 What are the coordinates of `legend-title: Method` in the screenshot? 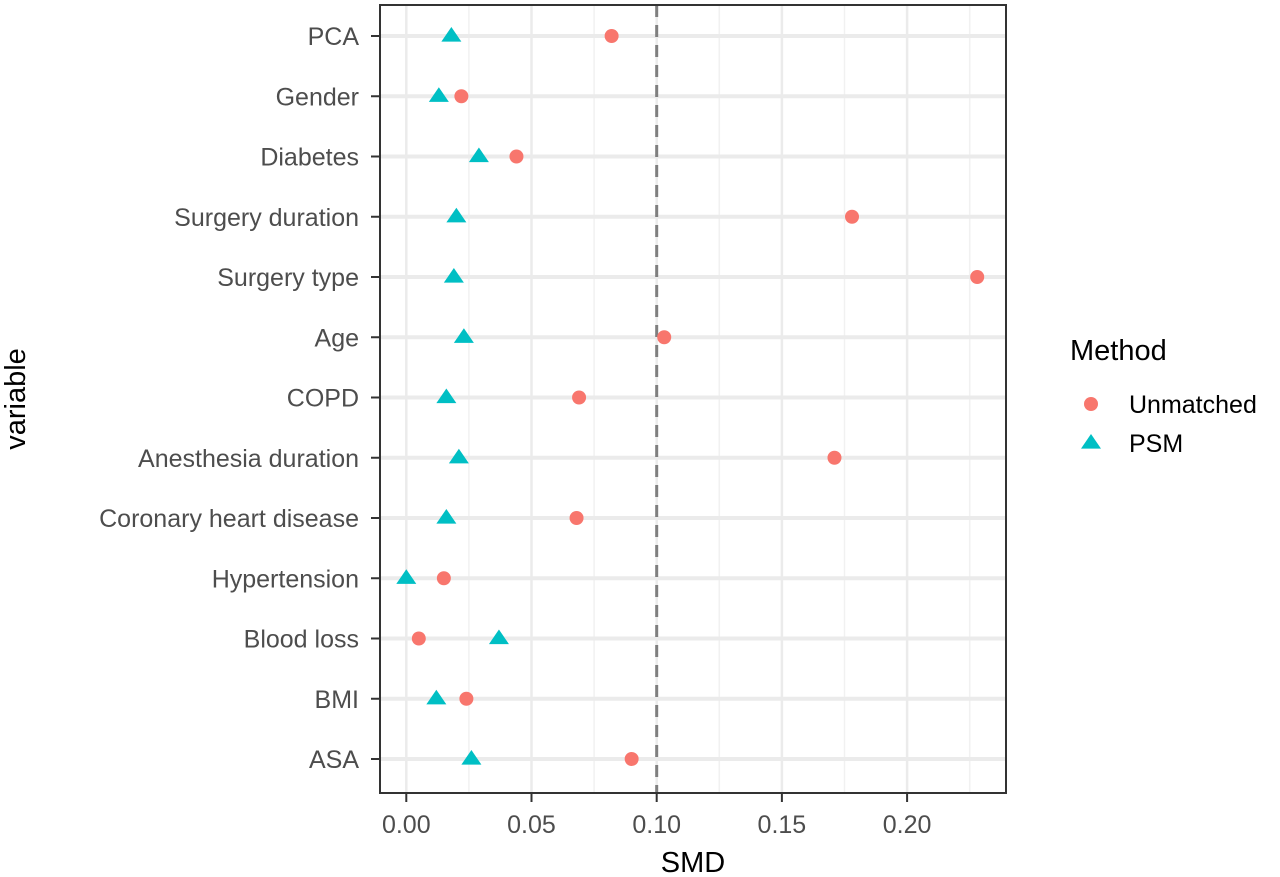 It's located at (1118, 351).